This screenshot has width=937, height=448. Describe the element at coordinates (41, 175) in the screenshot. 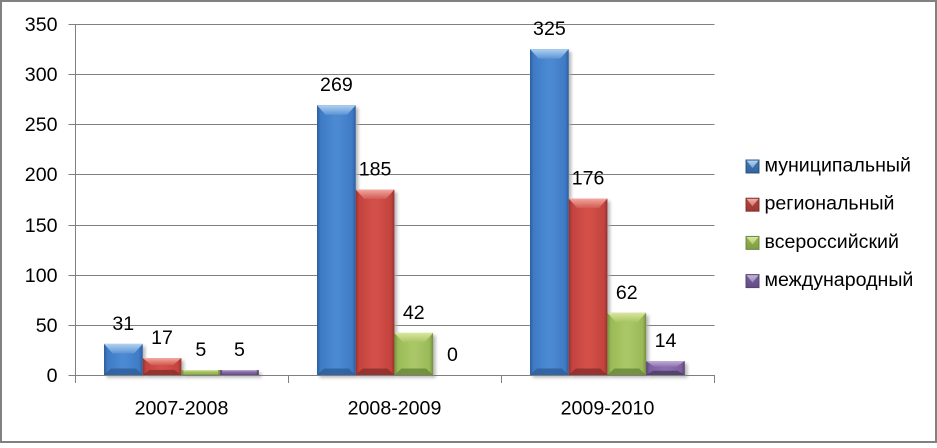

I see `svg-text: 200` at that location.